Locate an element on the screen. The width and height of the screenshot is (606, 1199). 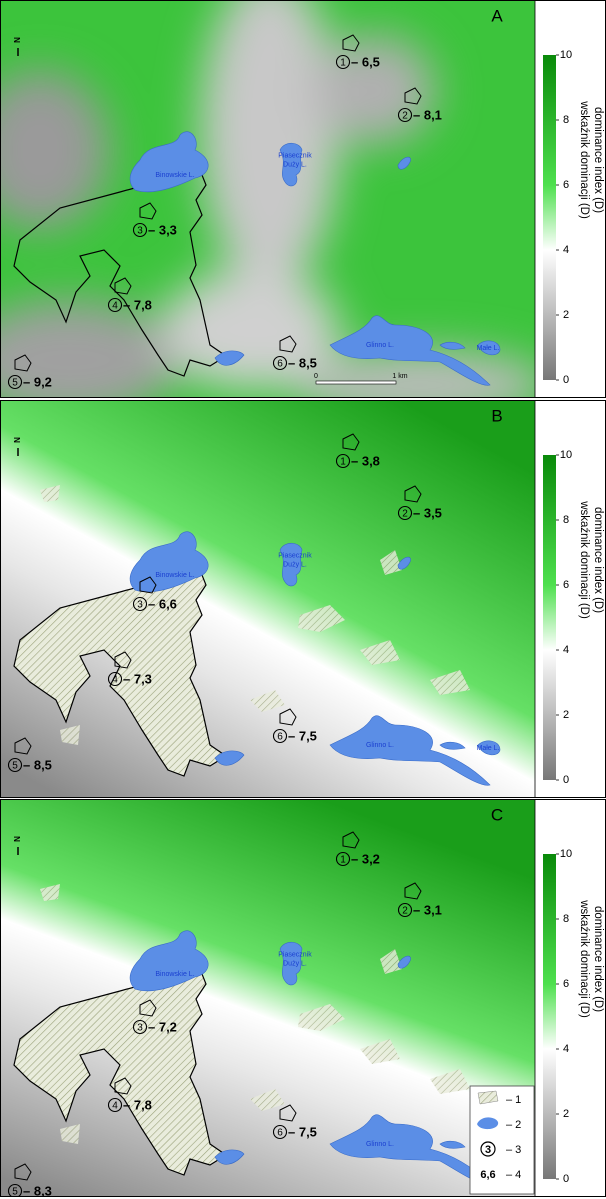
legend-label: – 3 is located at coordinates (513, 1150).